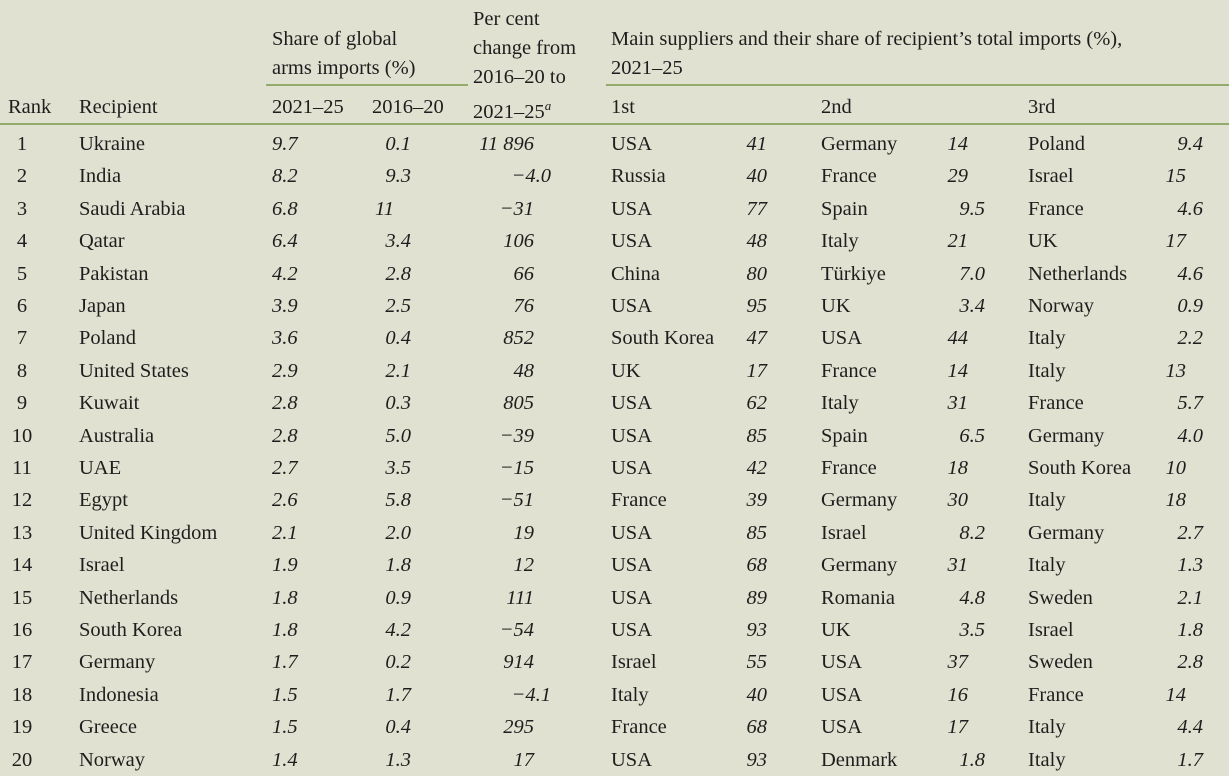 The width and height of the screenshot is (1229, 776). Describe the element at coordinates (849, 370) in the screenshot. I see `supplier-2-cell: France` at that location.